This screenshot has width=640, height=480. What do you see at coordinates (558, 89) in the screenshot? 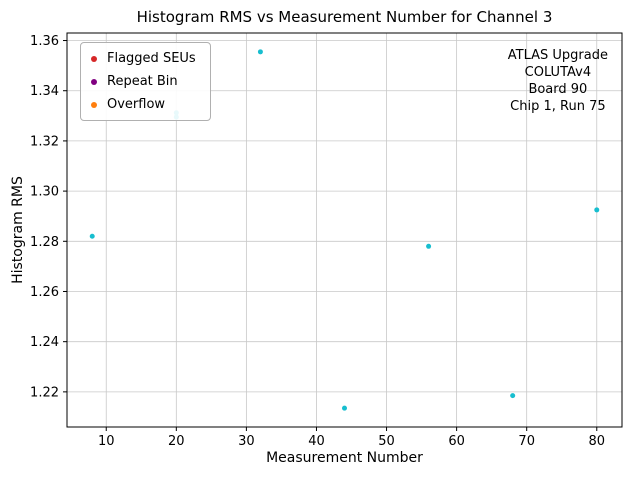
I see `annotation-line: Board 90` at bounding box center [558, 89].